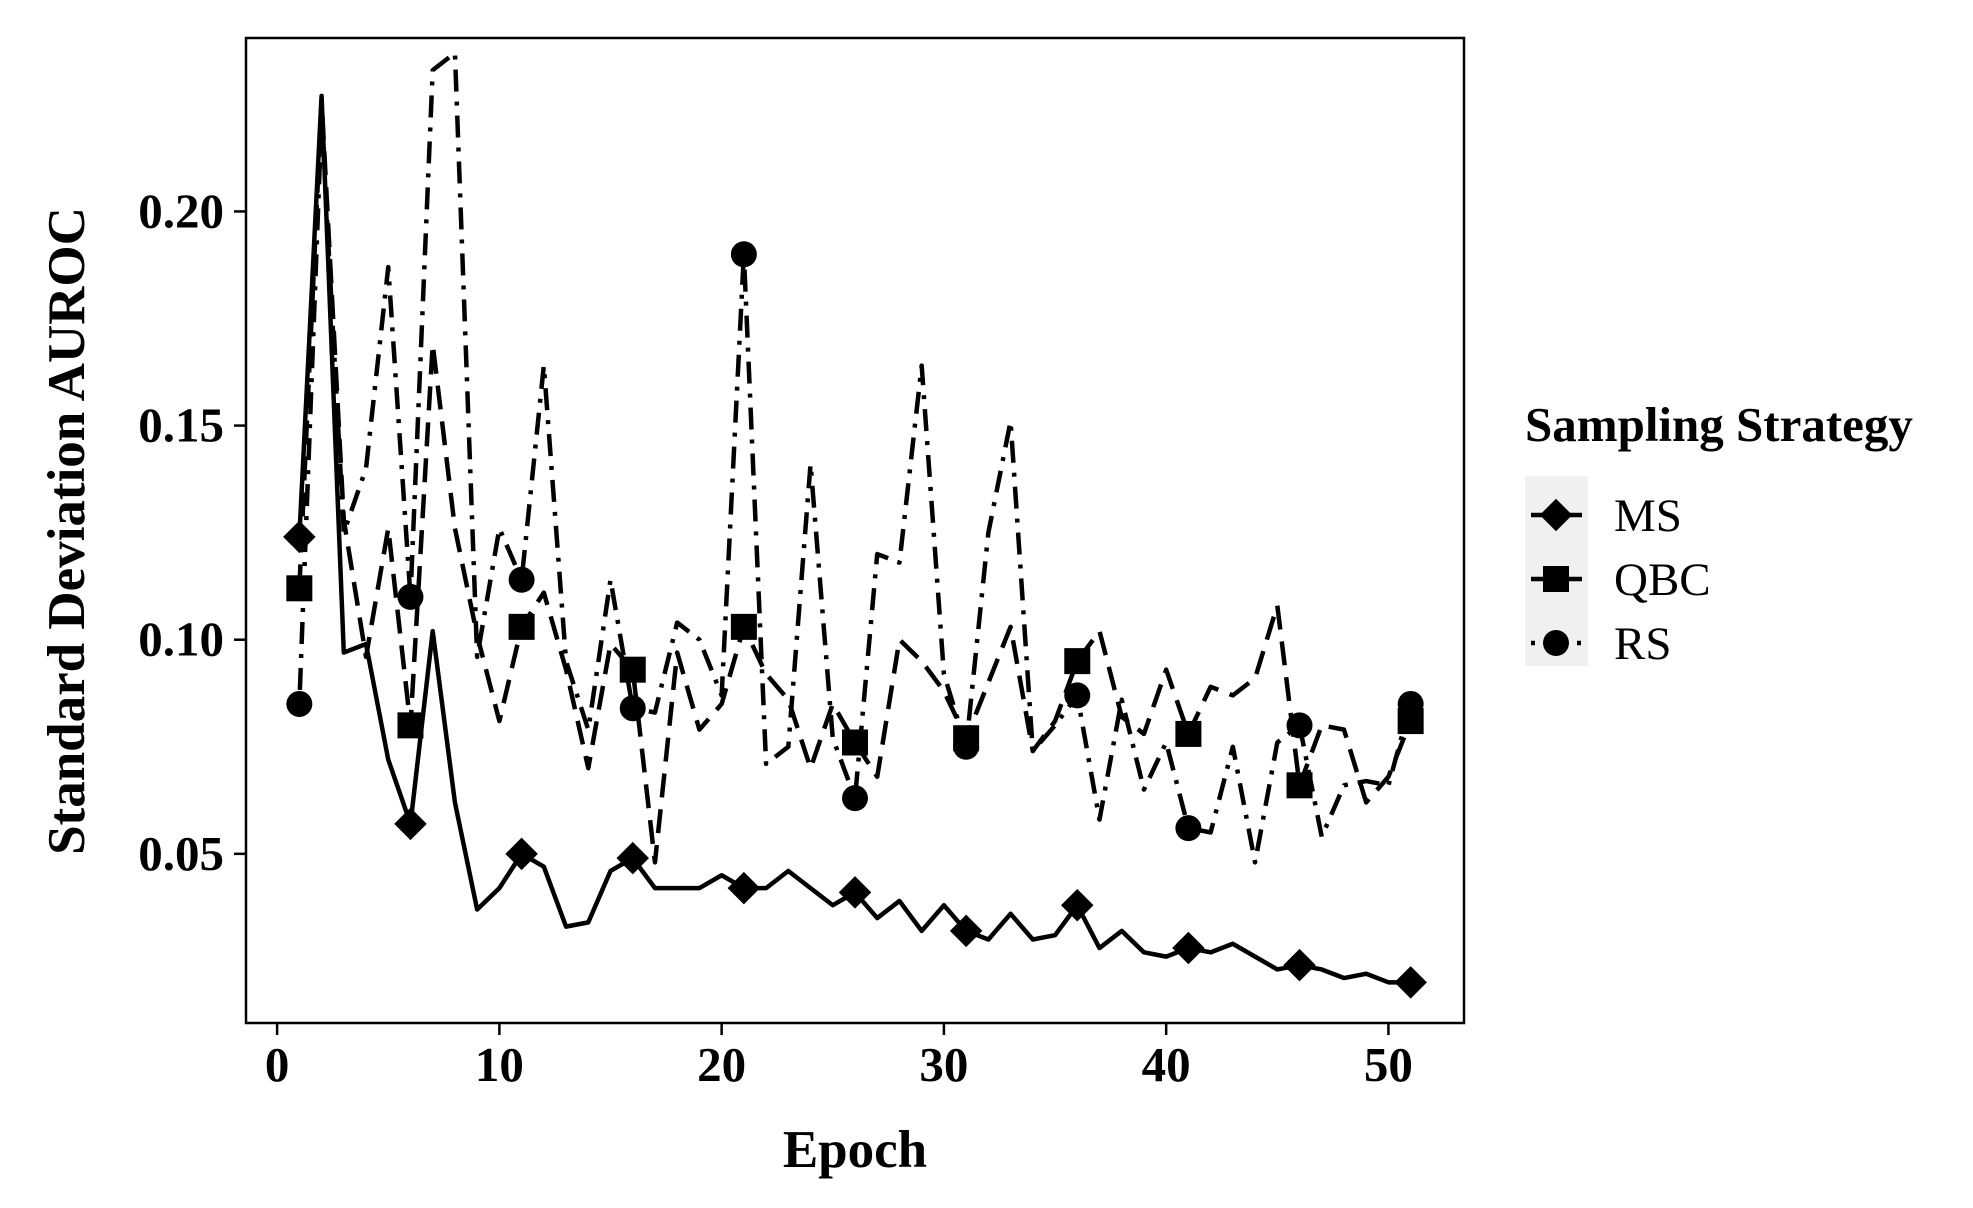  I want to click on y-tick-label: 0.10, so click(181, 639).